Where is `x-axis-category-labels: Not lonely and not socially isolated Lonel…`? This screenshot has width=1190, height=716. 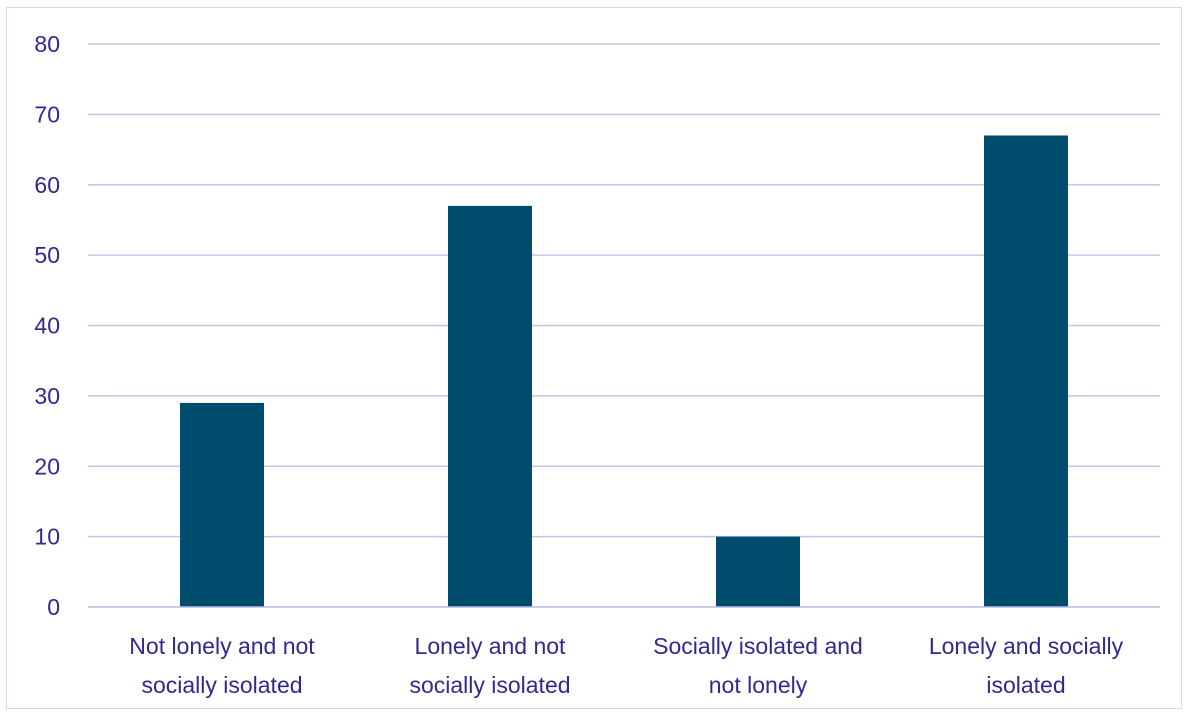 x-axis-category-labels: Not lonely and not socially isolated Lonel… is located at coordinates (626, 665).